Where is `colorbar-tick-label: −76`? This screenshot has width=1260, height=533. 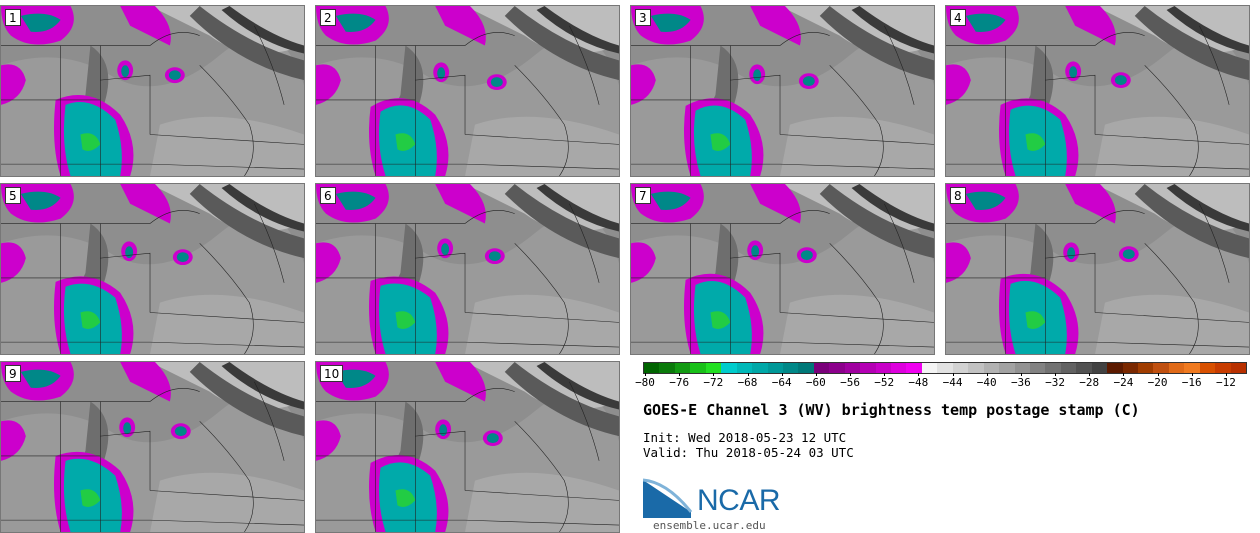
colorbar-tick-label: −76 is located at coordinates (679, 382).